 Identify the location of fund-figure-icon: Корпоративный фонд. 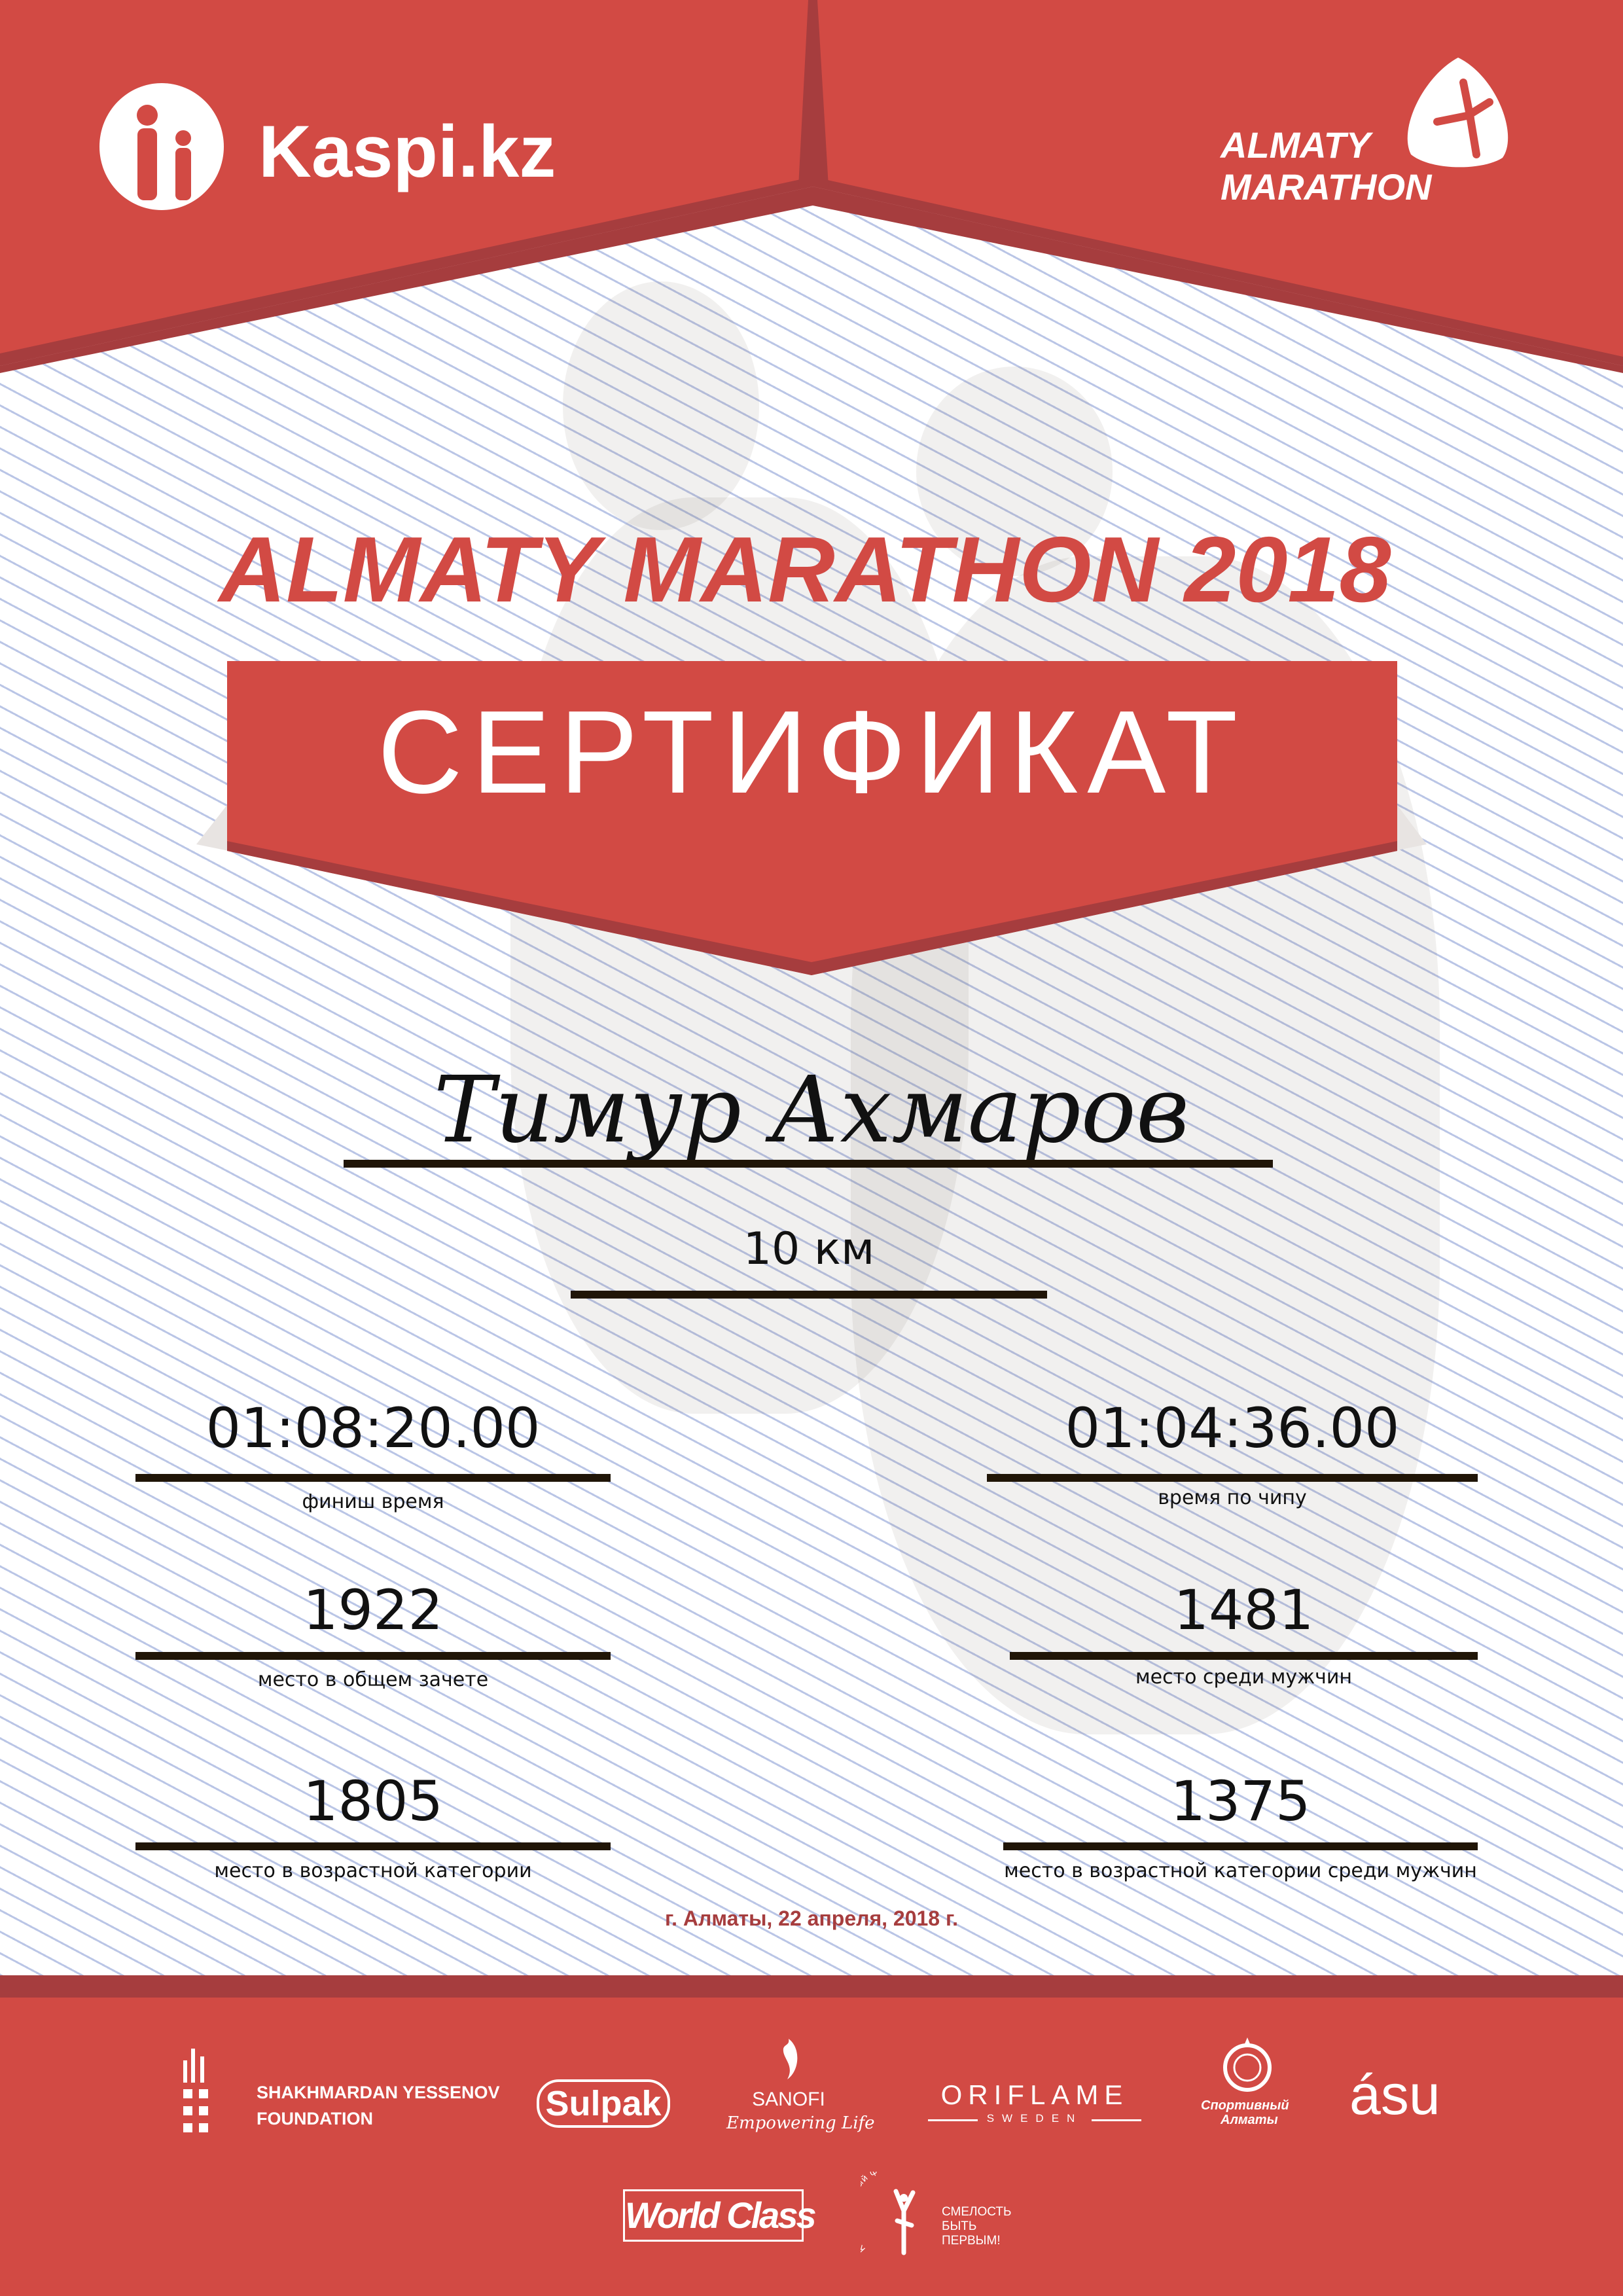
(888, 2213).